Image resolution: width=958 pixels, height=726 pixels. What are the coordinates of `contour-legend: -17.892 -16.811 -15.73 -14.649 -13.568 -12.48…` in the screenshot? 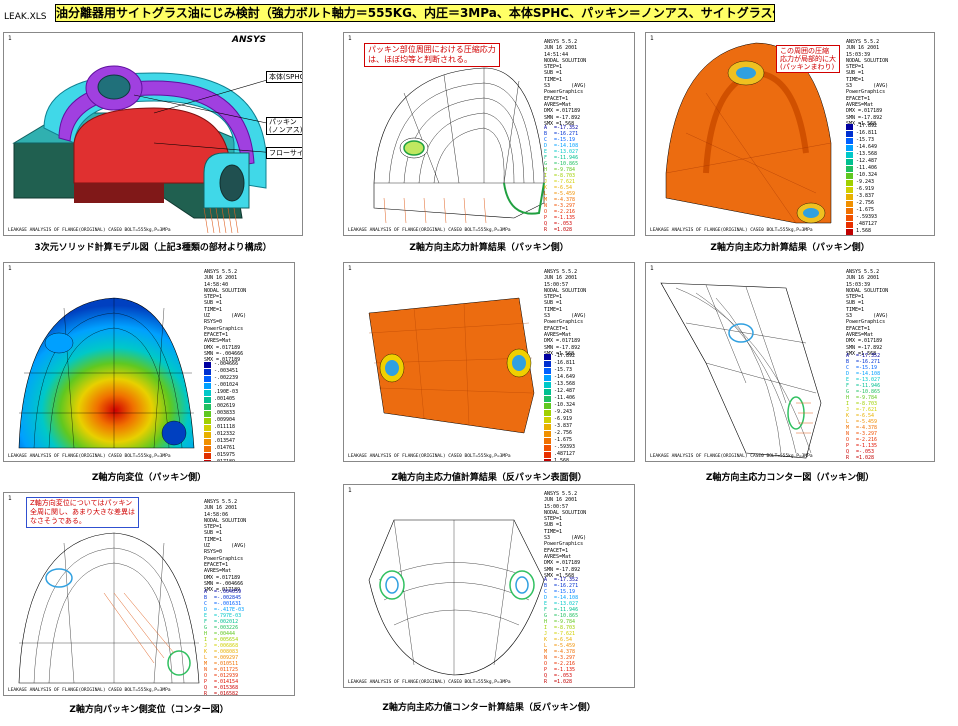 It's located at (861, 179).